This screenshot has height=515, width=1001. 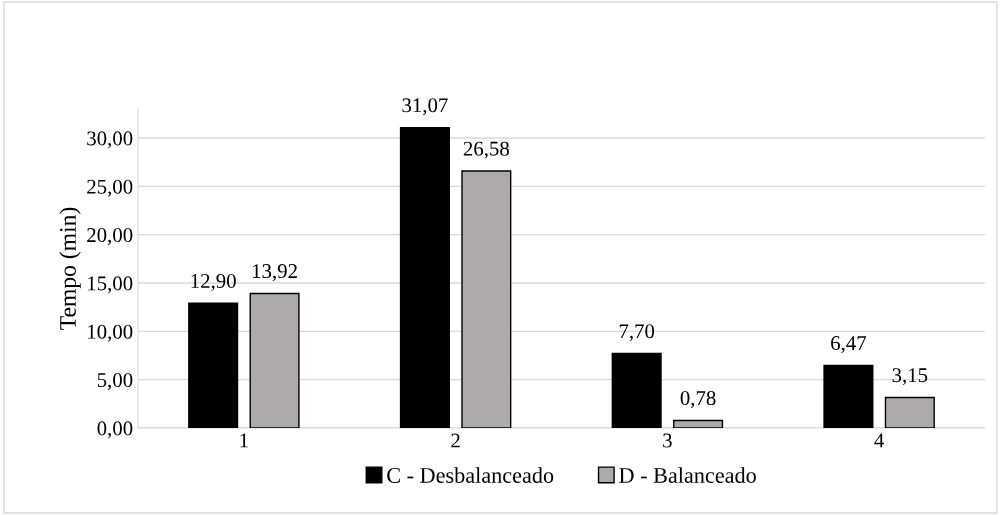 I want to click on data-label: 7,70, so click(x=637, y=333).